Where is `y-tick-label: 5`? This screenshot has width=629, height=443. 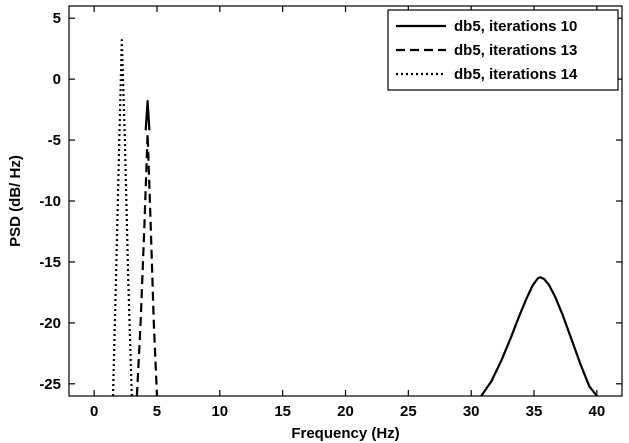 y-tick-label: 5 is located at coordinates (57, 18).